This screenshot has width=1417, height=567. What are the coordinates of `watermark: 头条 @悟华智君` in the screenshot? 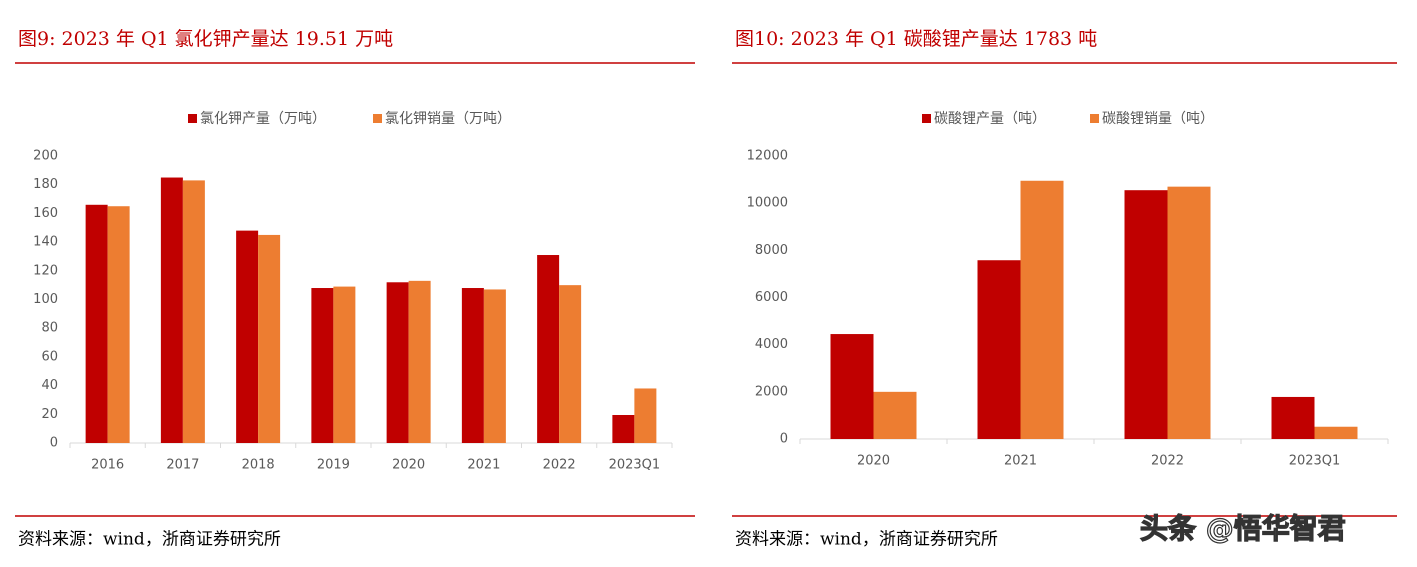 It's located at (1243, 528).